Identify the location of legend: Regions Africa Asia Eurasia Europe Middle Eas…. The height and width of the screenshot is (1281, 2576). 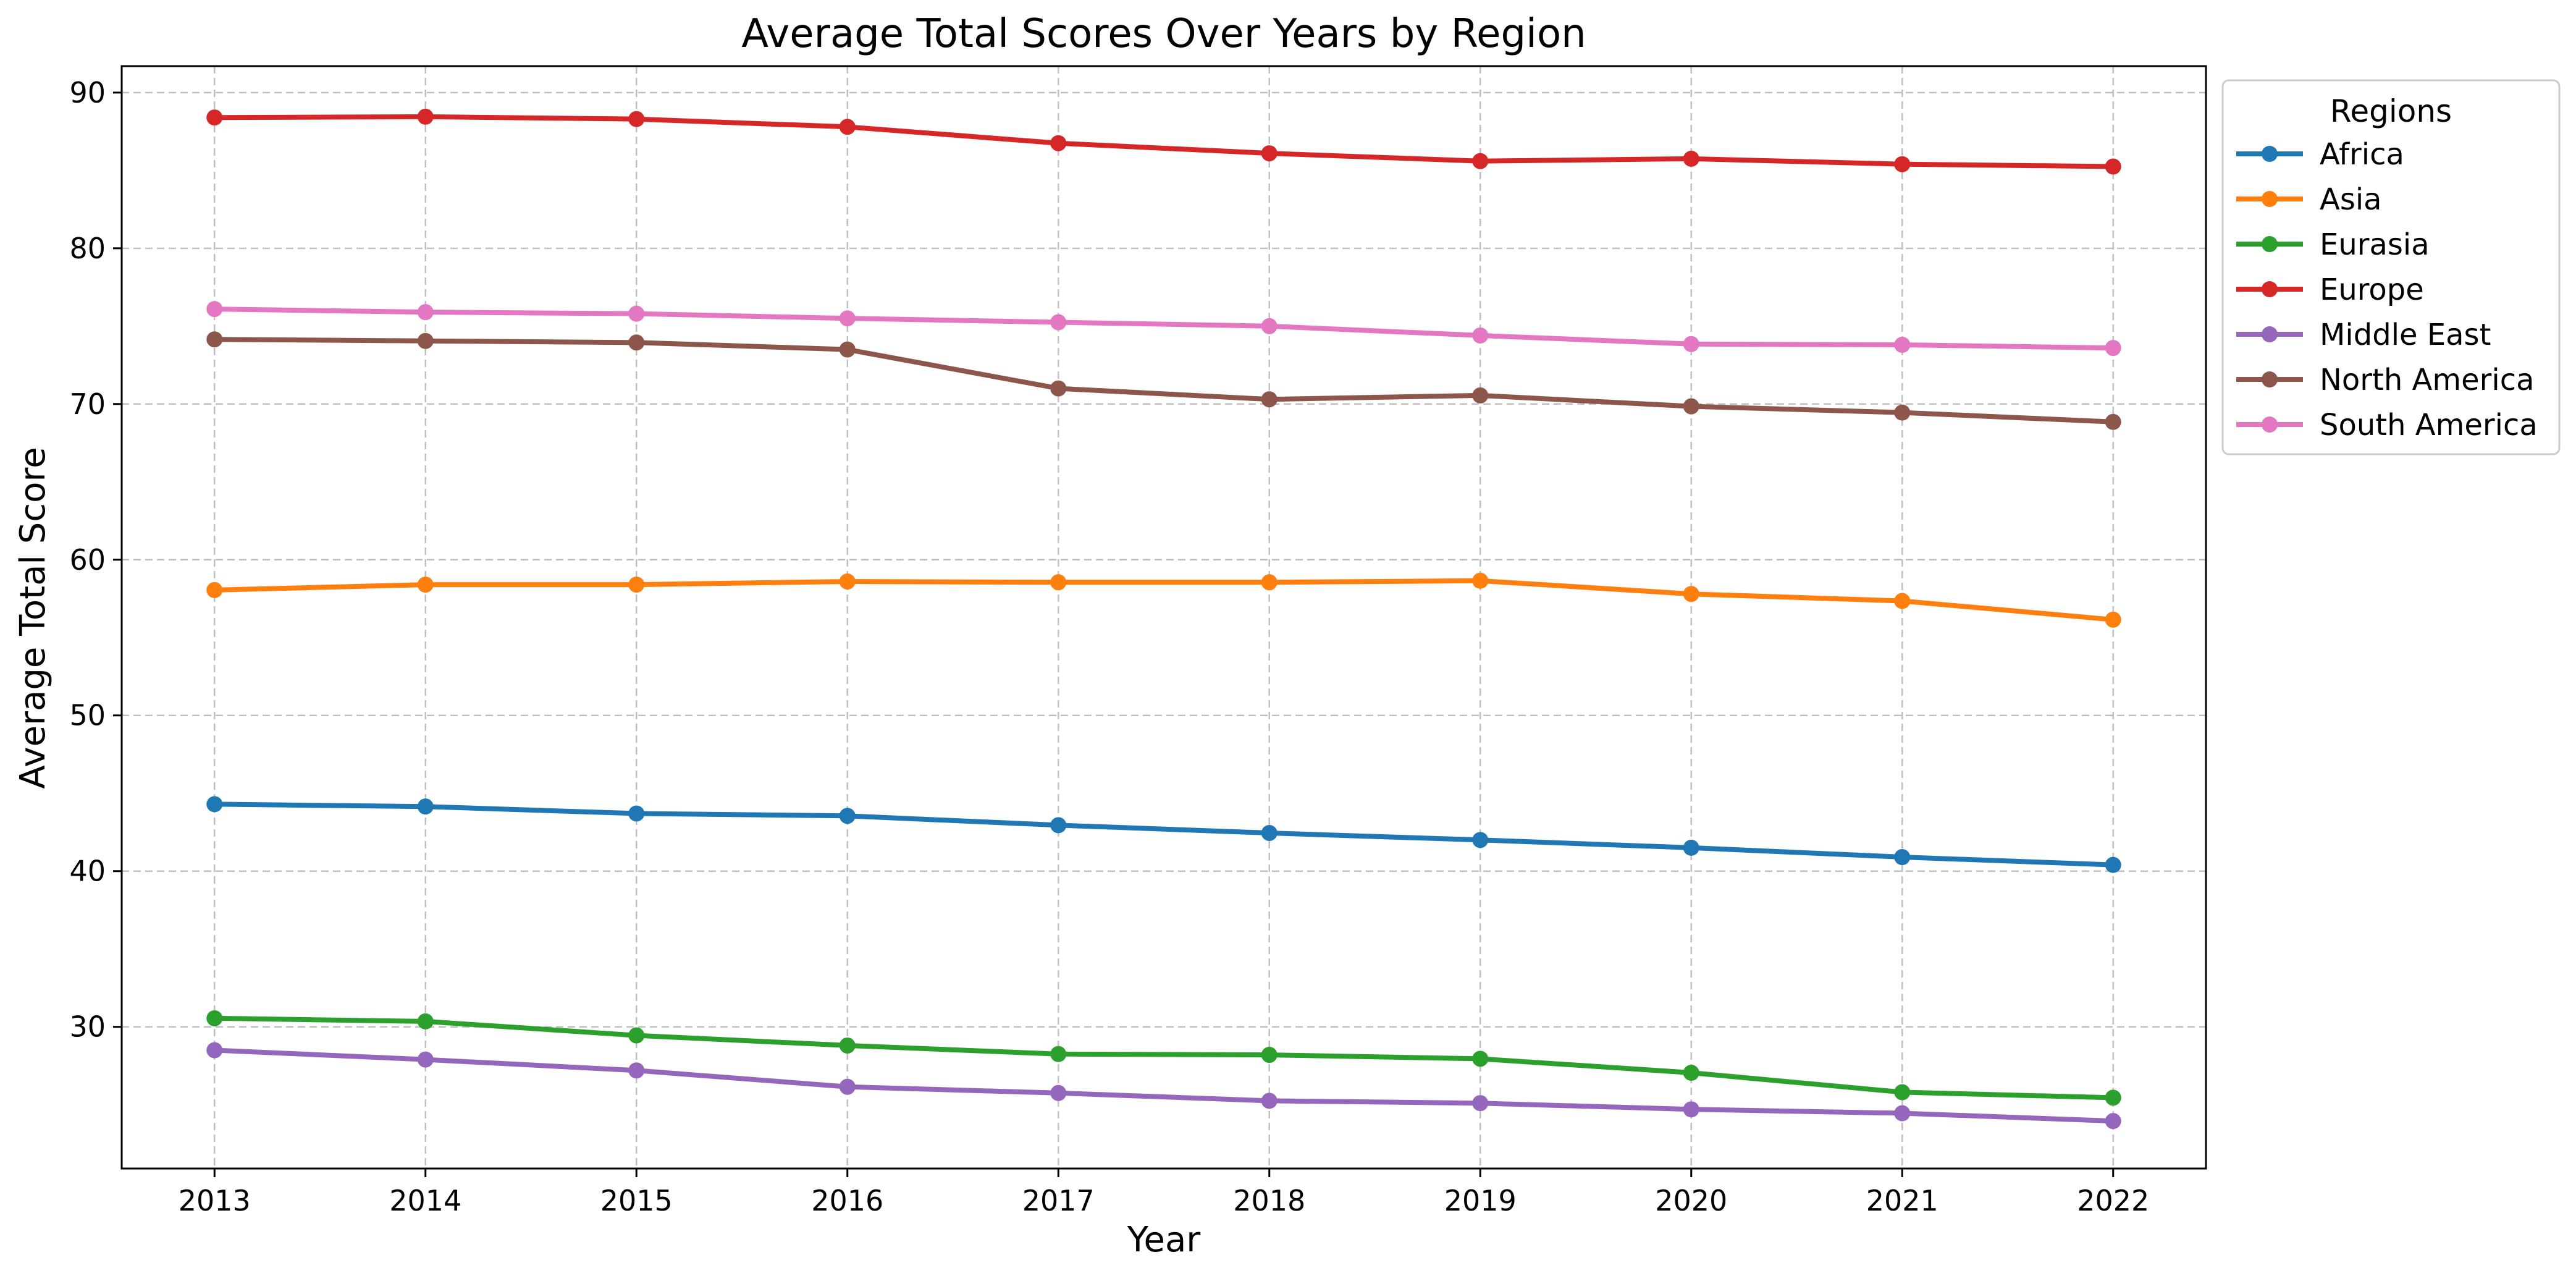
(2391, 267).